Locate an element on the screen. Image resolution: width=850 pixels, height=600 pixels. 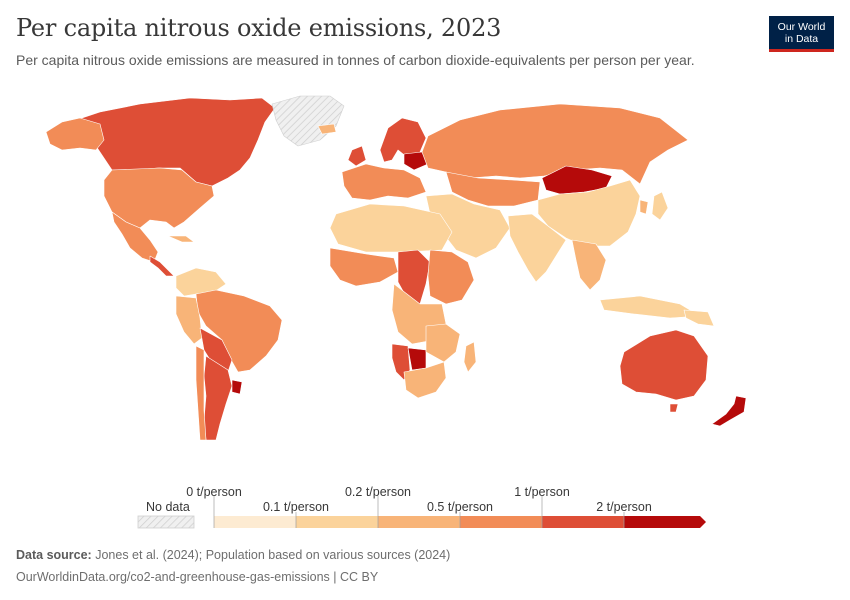
region-southern-africa is located at coordinates (425, 380).